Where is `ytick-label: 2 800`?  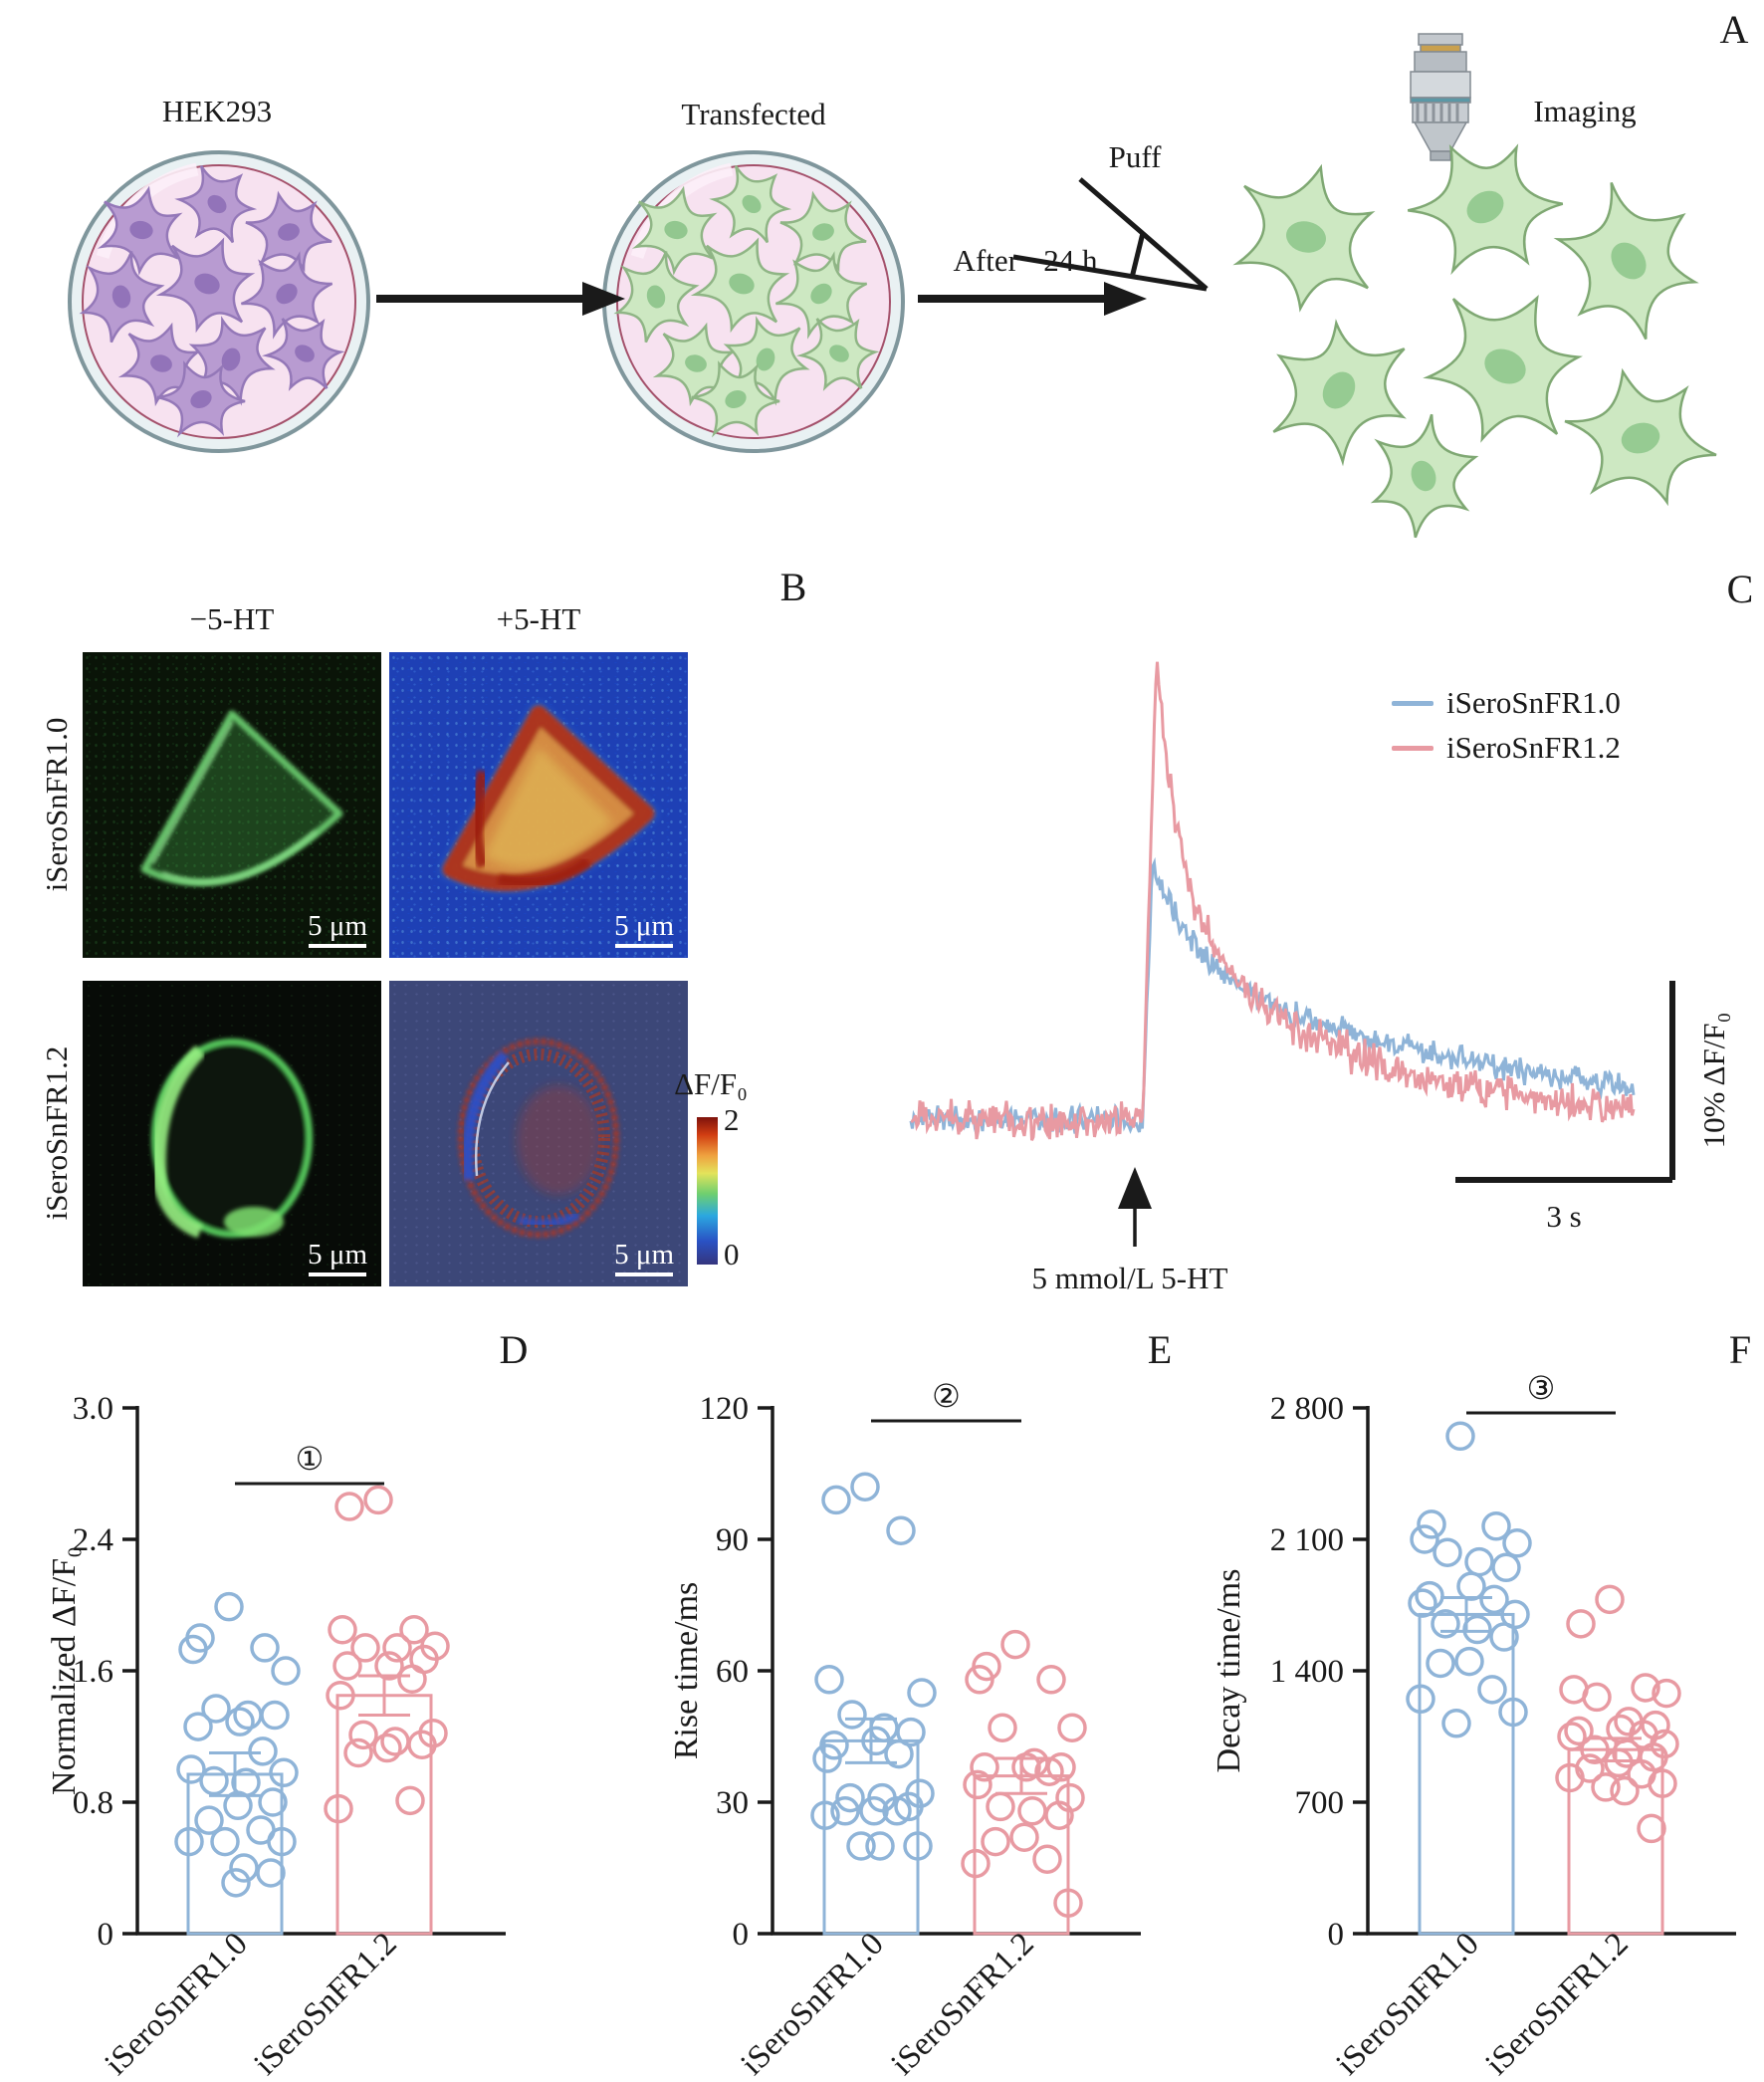 ytick-label: 2 800 is located at coordinates (1307, 1409).